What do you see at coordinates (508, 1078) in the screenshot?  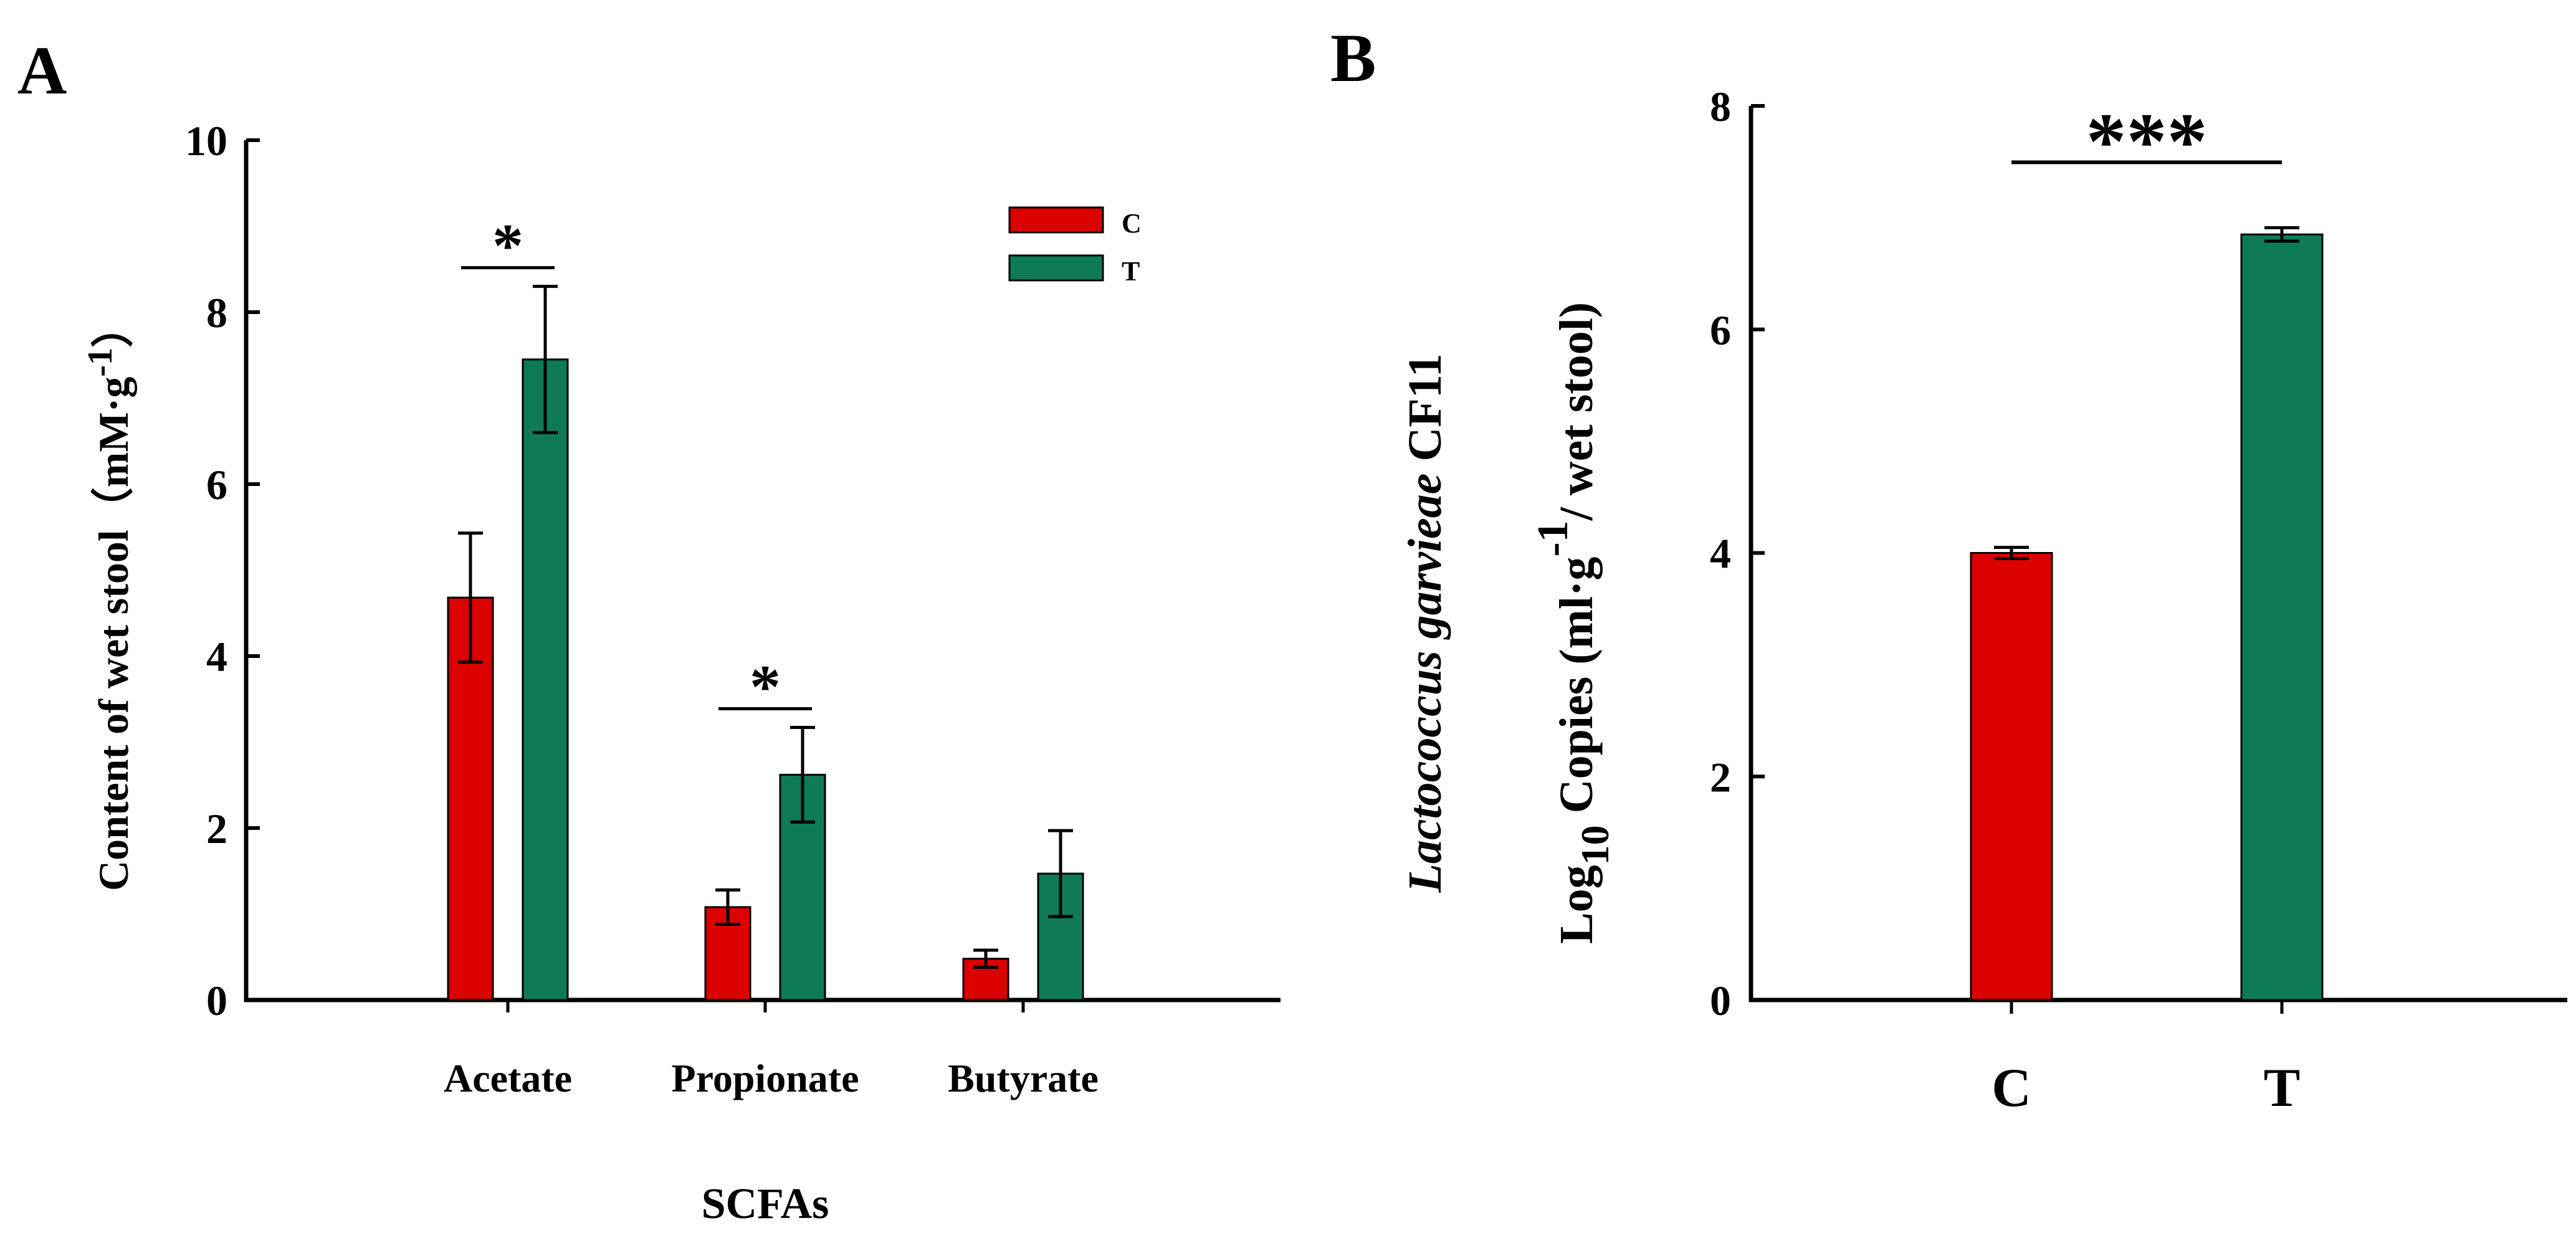 I see `category-label-acetate: Acetate` at bounding box center [508, 1078].